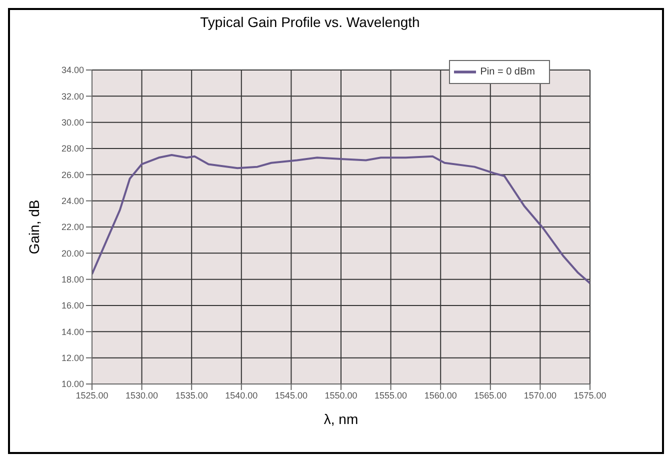 The image size is (672, 462). What do you see at coordinates (191, 395) in the screenshot?
I see `x-tick-label: 1535.00` at bounding box center [191, 395].